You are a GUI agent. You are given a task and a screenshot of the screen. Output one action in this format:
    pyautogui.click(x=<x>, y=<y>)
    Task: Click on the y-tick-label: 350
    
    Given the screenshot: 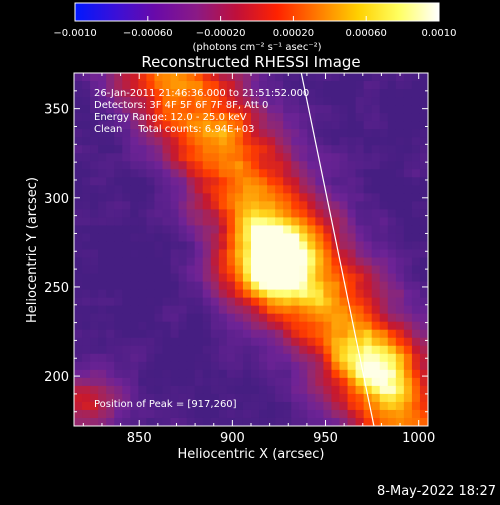 What is the action you would take?
    pyautogui.click(x=56, y=110)
    